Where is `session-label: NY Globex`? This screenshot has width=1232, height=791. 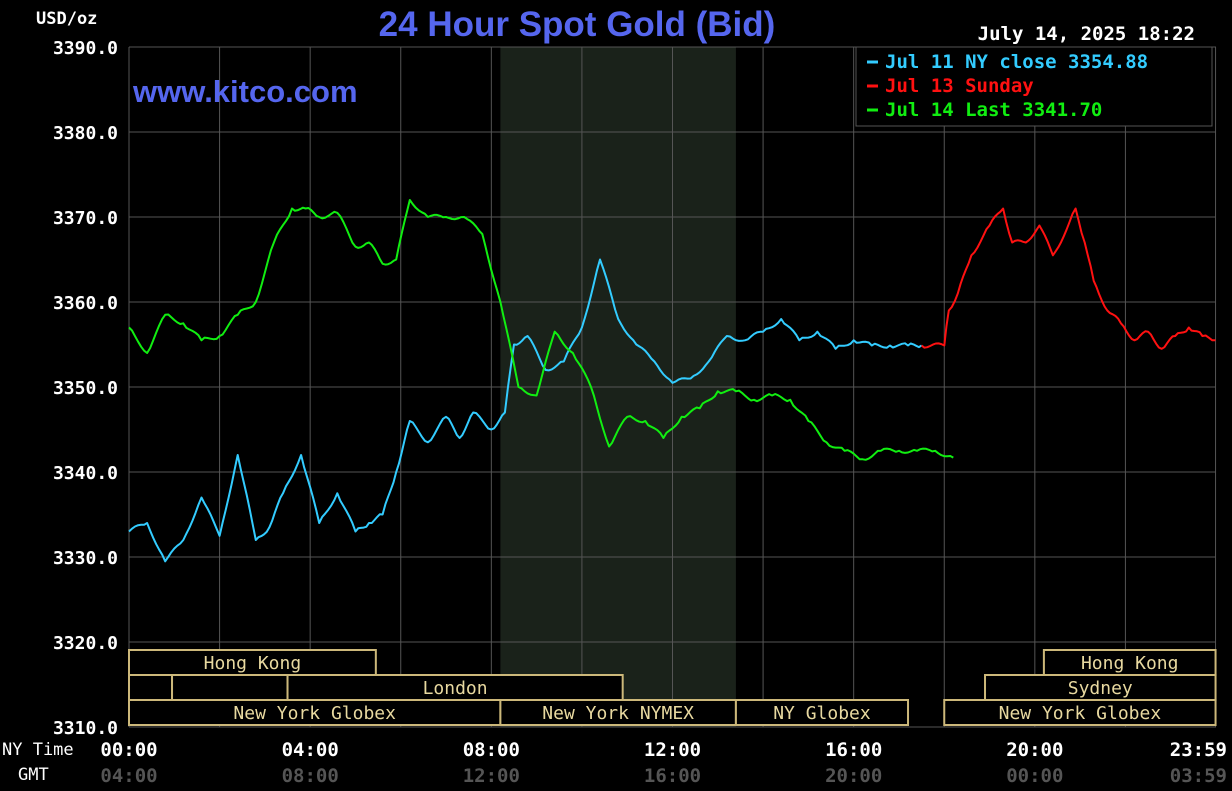
session-label: NY Globex is located at coordinates (822, 713).